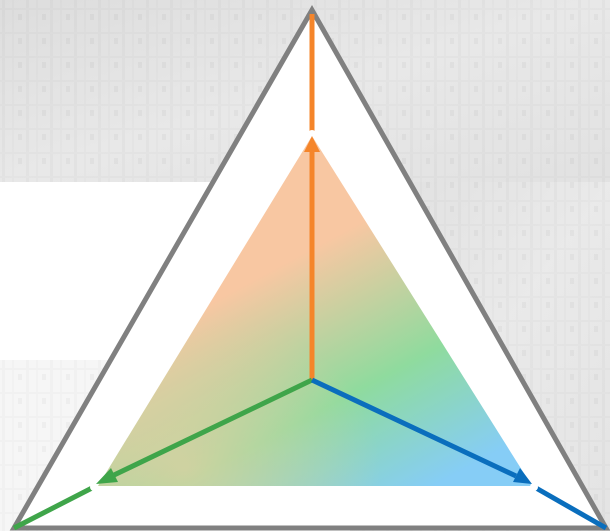 Image resolution: width=610 pixels, height=531 pixels. I want to click on right-axis-extension, so click(571, 508).